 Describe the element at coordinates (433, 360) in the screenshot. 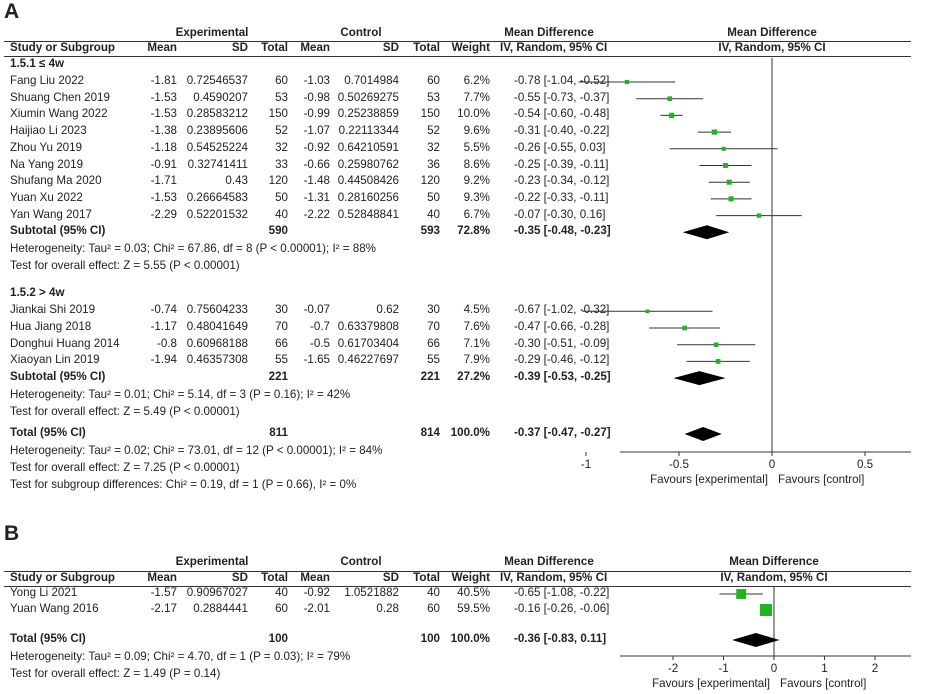

I see `ctrl-total: 55` at that location.